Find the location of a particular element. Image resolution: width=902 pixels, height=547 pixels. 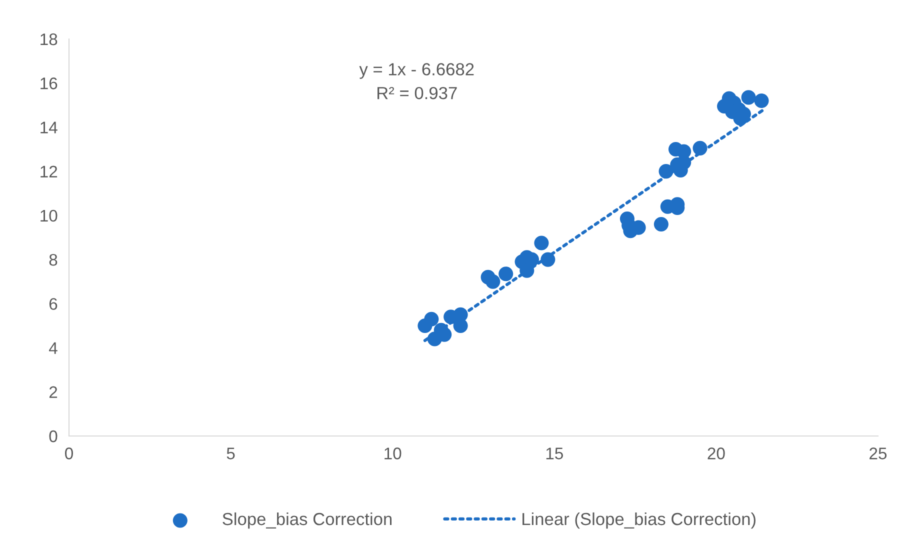

annotation: y = 1x - 6.6682 is located at coordinates (416, 71).